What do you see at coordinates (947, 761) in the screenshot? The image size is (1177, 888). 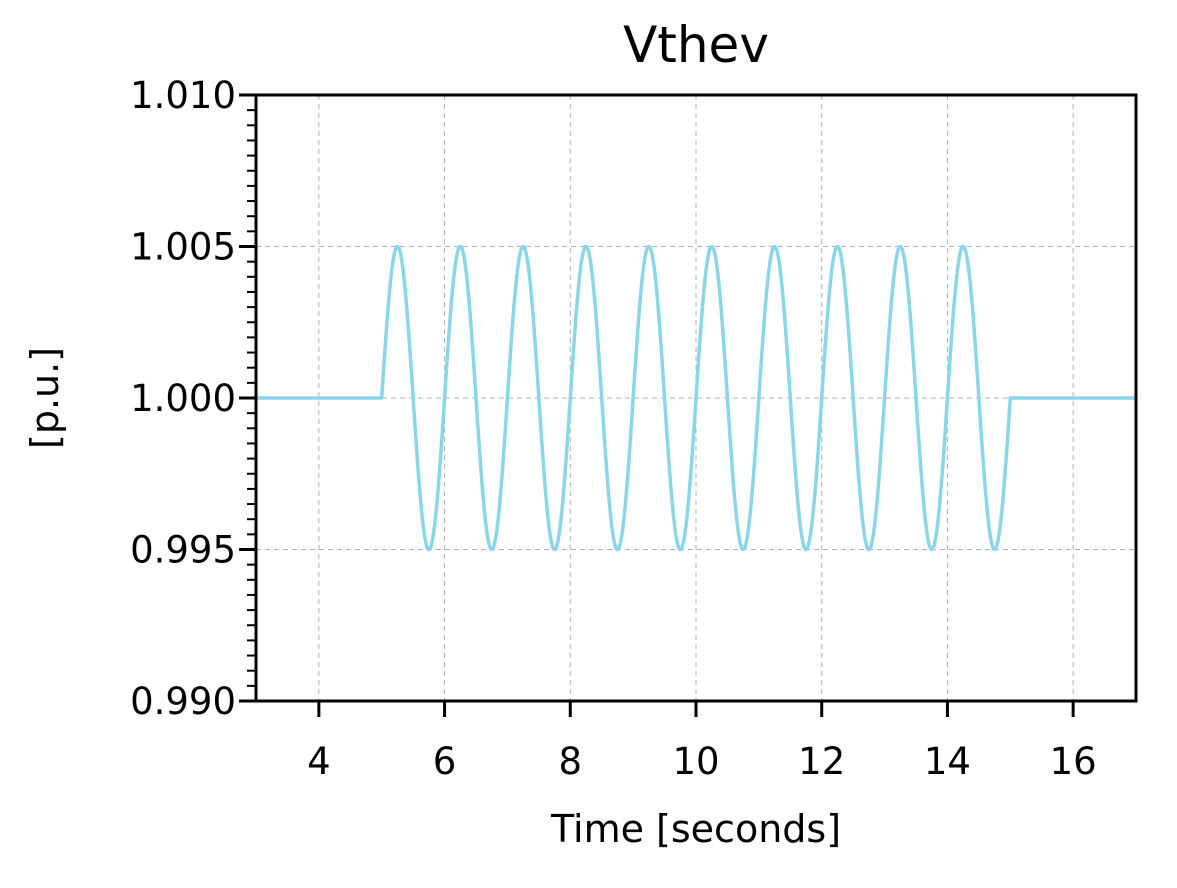 I see `x-tick-label: 14` at bounding box center [947, 761].